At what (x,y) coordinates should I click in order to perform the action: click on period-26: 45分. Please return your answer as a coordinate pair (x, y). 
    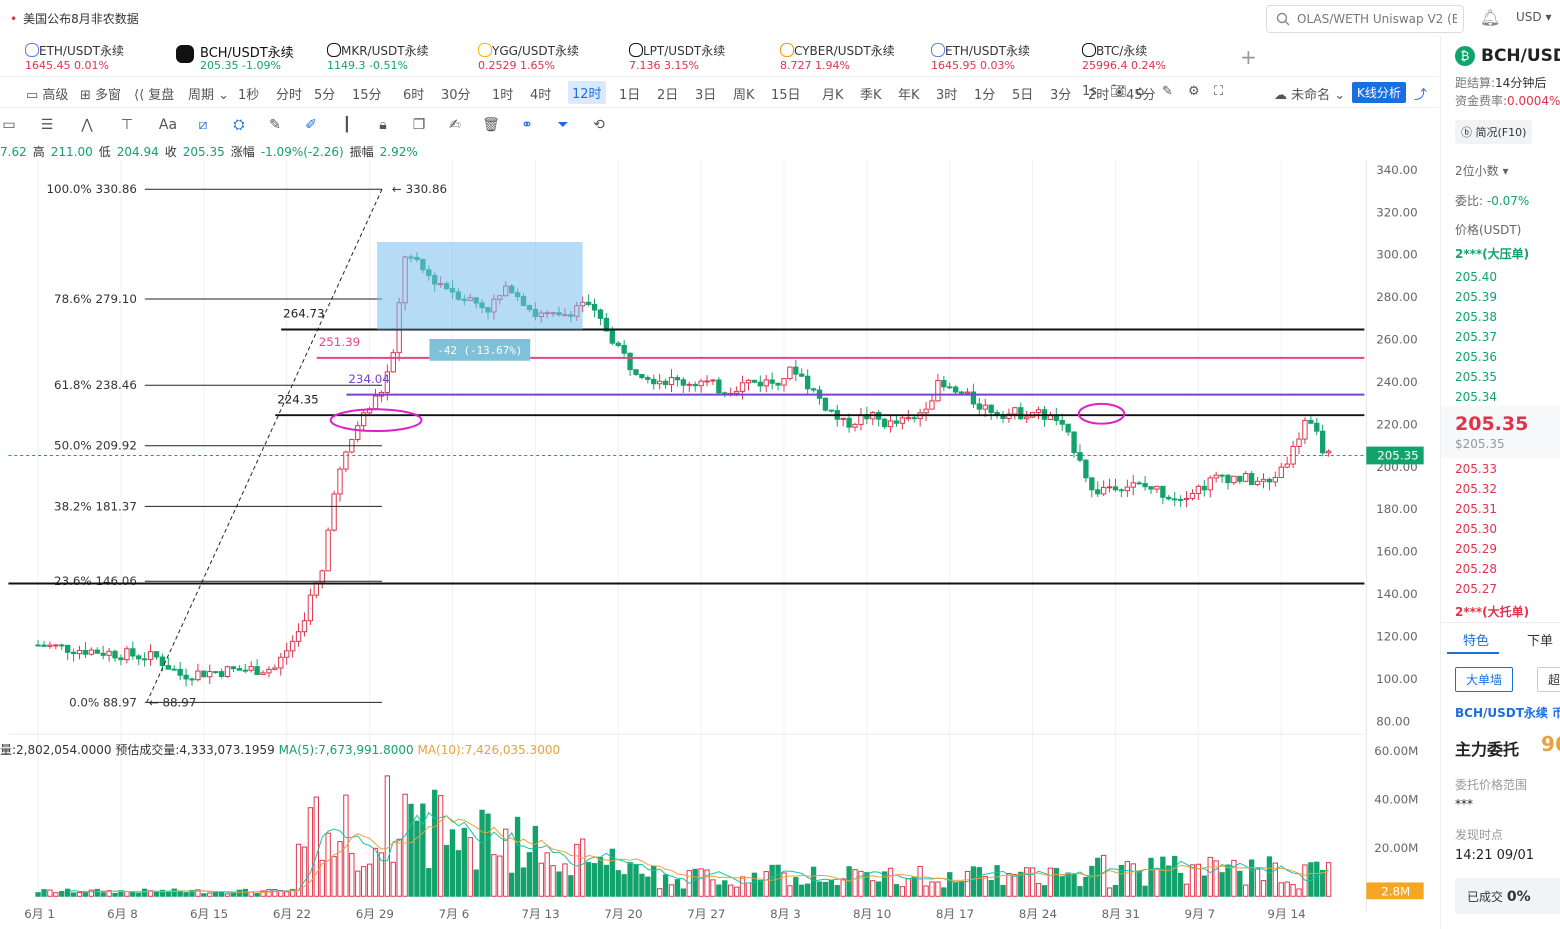
    Looking at the image, I should click on (1141, 95).